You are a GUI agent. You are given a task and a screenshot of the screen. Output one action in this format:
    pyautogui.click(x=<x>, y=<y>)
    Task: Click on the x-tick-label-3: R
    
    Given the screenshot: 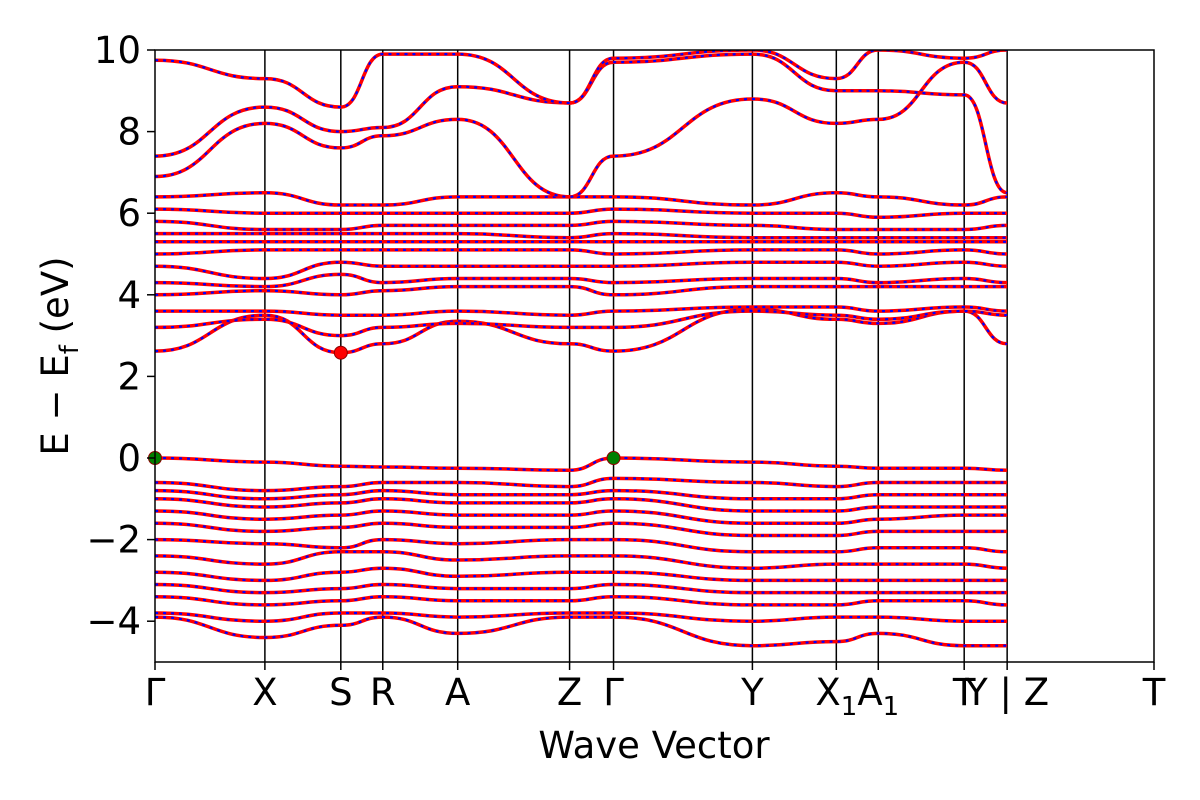 What is the action you would take?
    pyautogui.click(x=383, y=692)
    